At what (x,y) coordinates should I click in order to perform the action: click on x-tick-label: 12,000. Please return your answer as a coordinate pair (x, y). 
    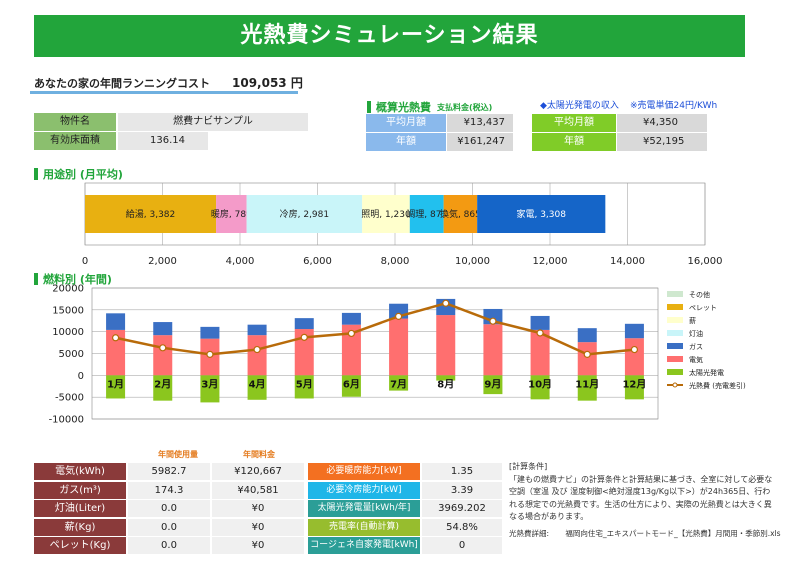
    Looking at the image, I should click on (550, 261).